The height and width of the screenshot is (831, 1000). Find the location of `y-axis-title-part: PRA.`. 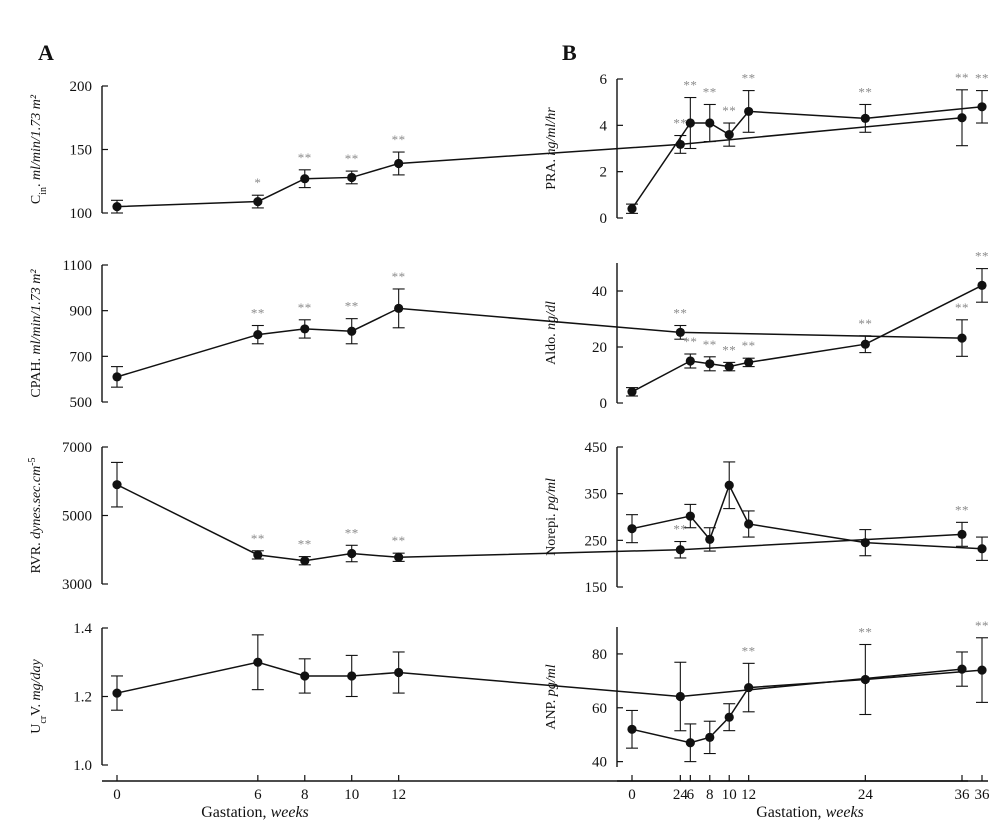

y-axis-title-part: PRA. is located at coordinates (551, 173).